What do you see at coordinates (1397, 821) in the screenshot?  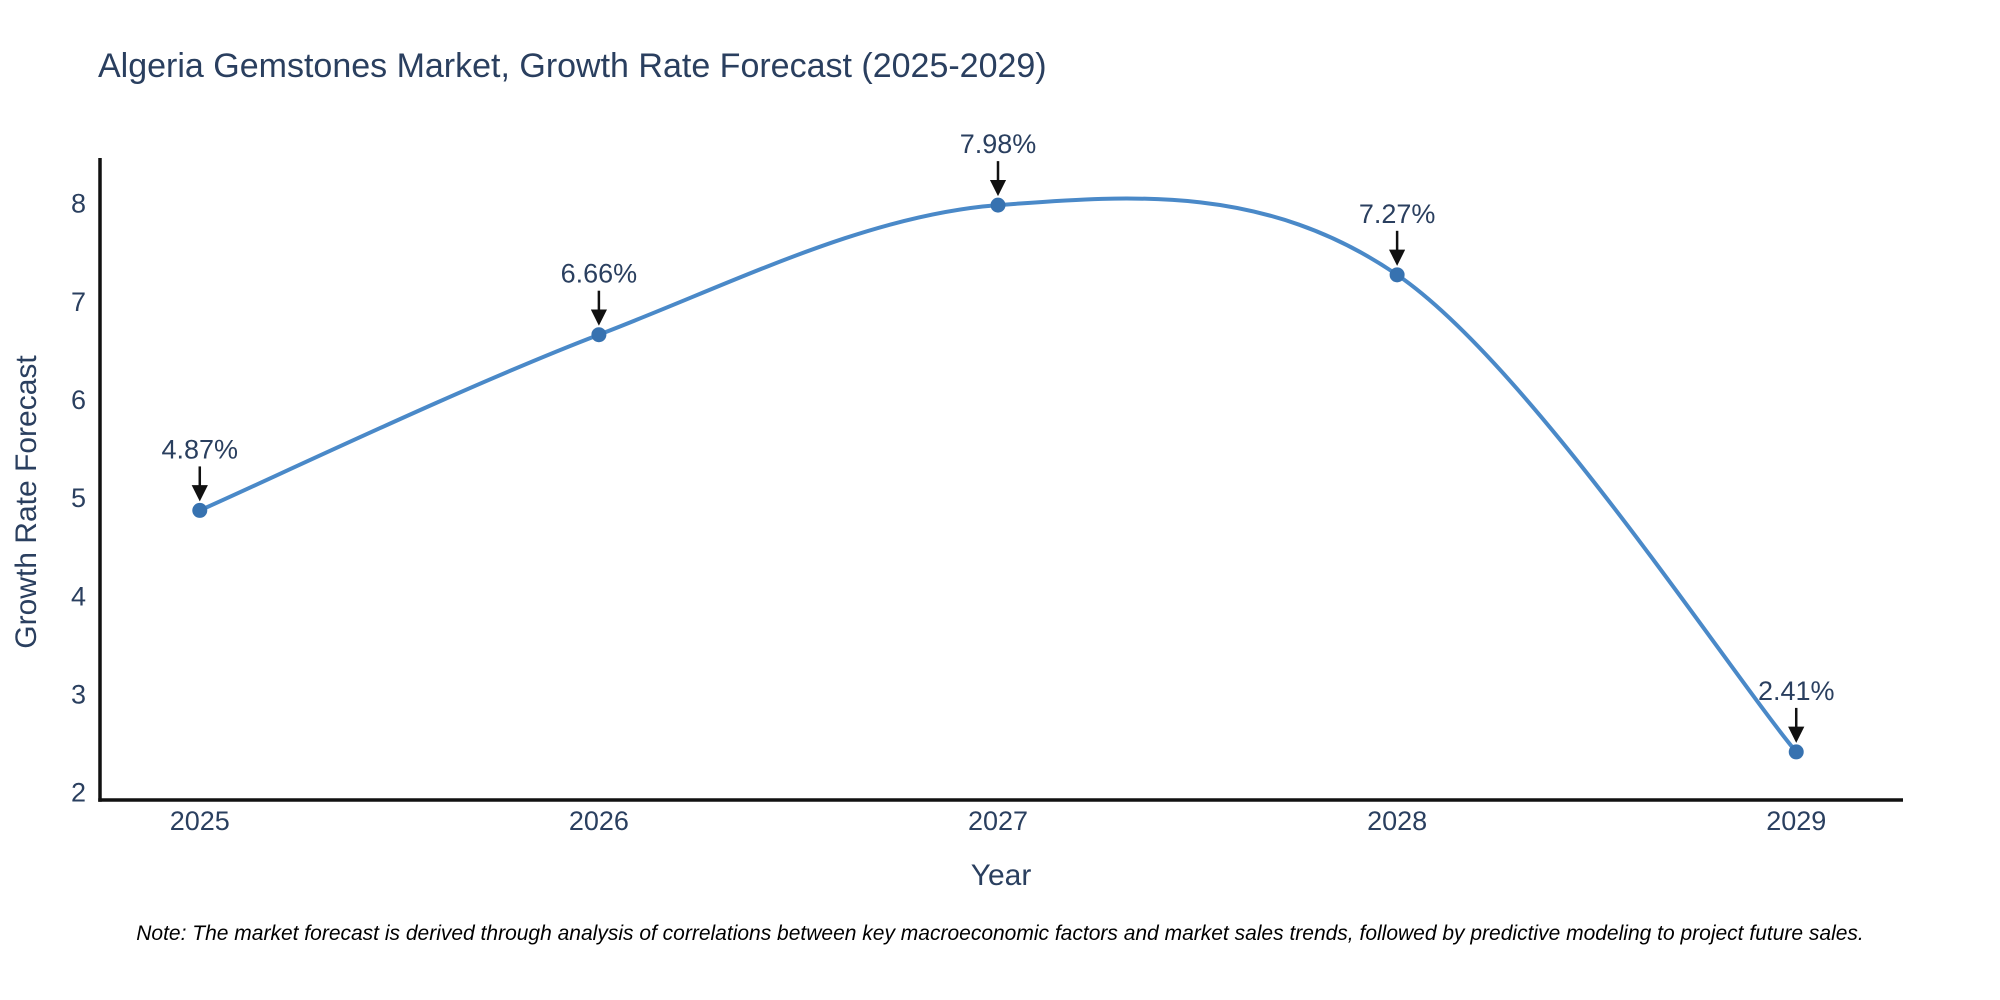 I see `x-tick-label: 2028` at bounding box center [1397, 821].